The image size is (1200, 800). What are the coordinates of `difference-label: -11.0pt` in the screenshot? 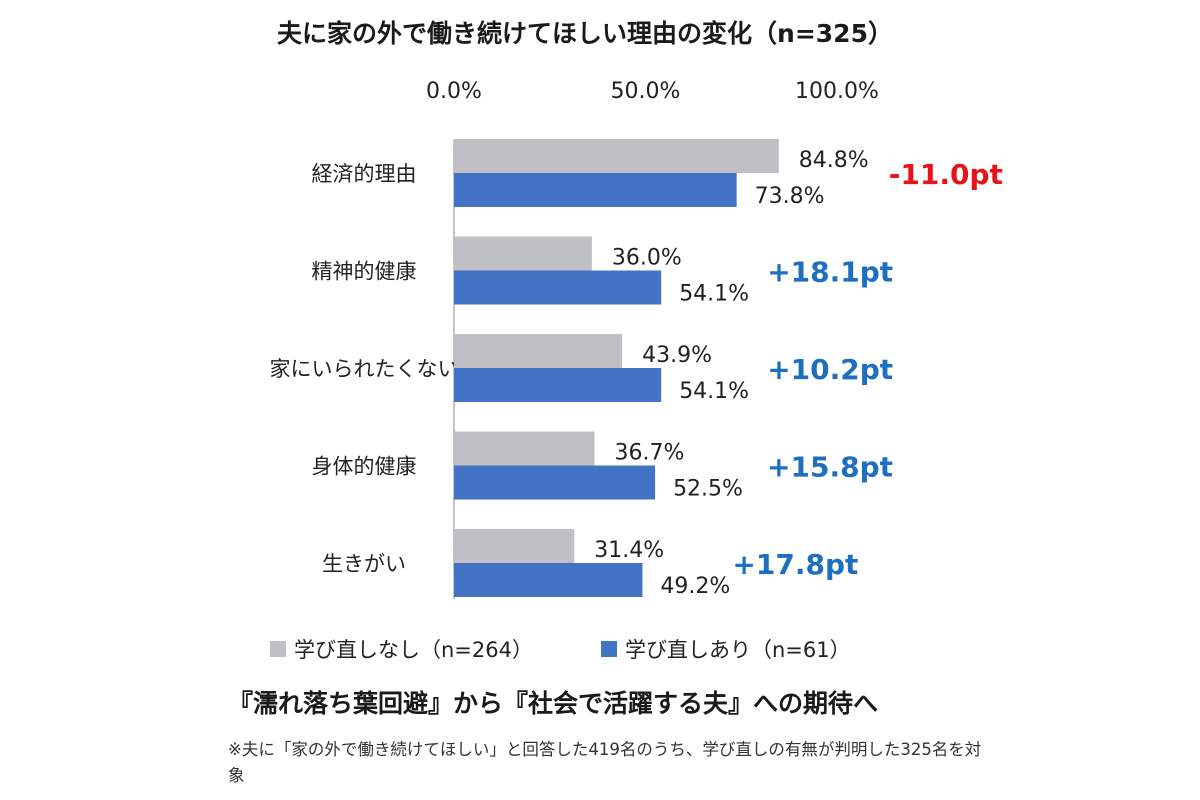 It's located at (946, 174).